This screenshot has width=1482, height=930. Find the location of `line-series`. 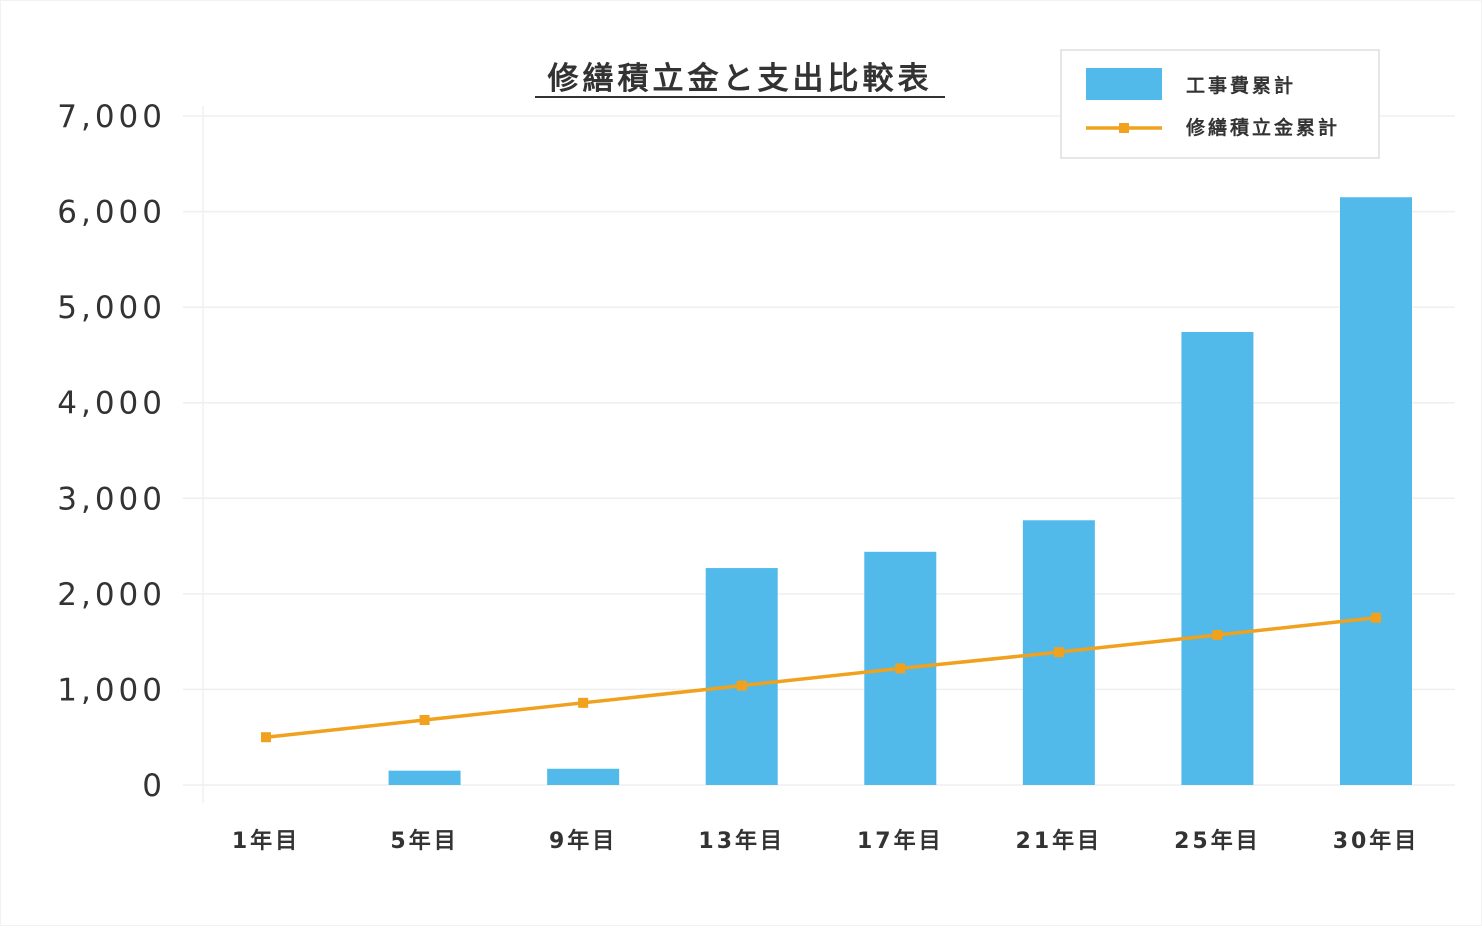

line-series is located at coordinates (821, 677).